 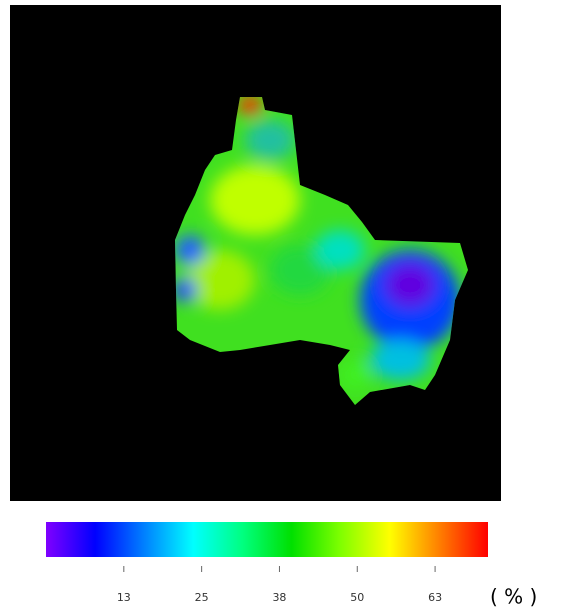 What do you see at coordinates (202, 597) in the screenshot?
I see `tick-label: 25` at bounding box center [202, 597].